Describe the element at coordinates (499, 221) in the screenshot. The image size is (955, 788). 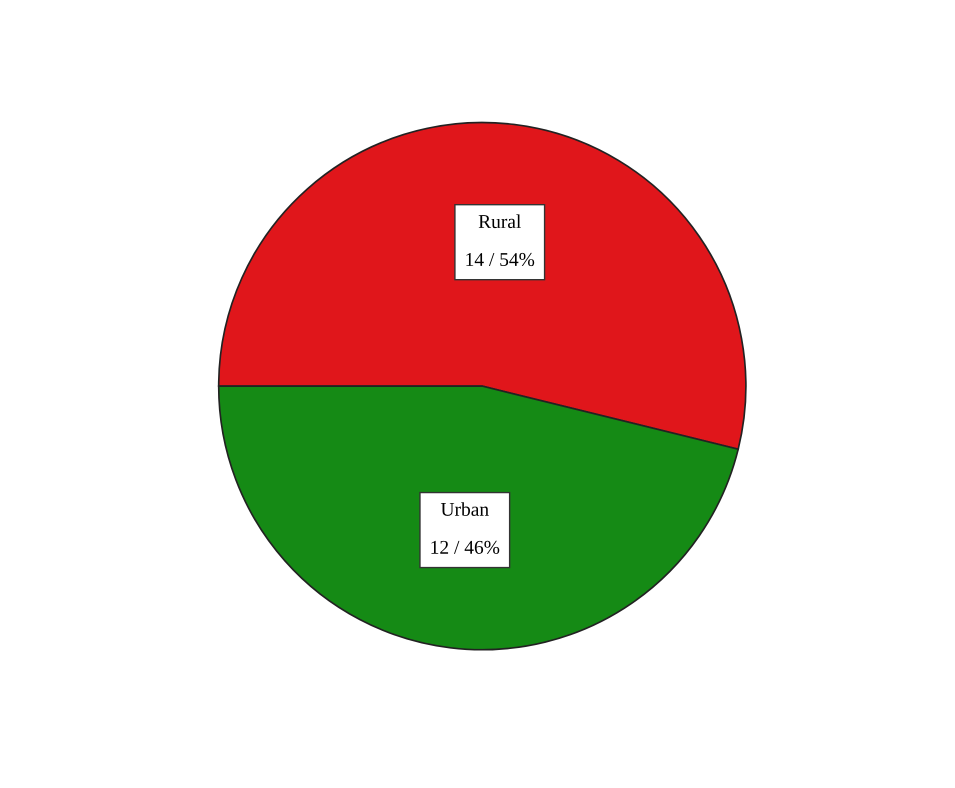
I see `slice-label: Rural` at that location.